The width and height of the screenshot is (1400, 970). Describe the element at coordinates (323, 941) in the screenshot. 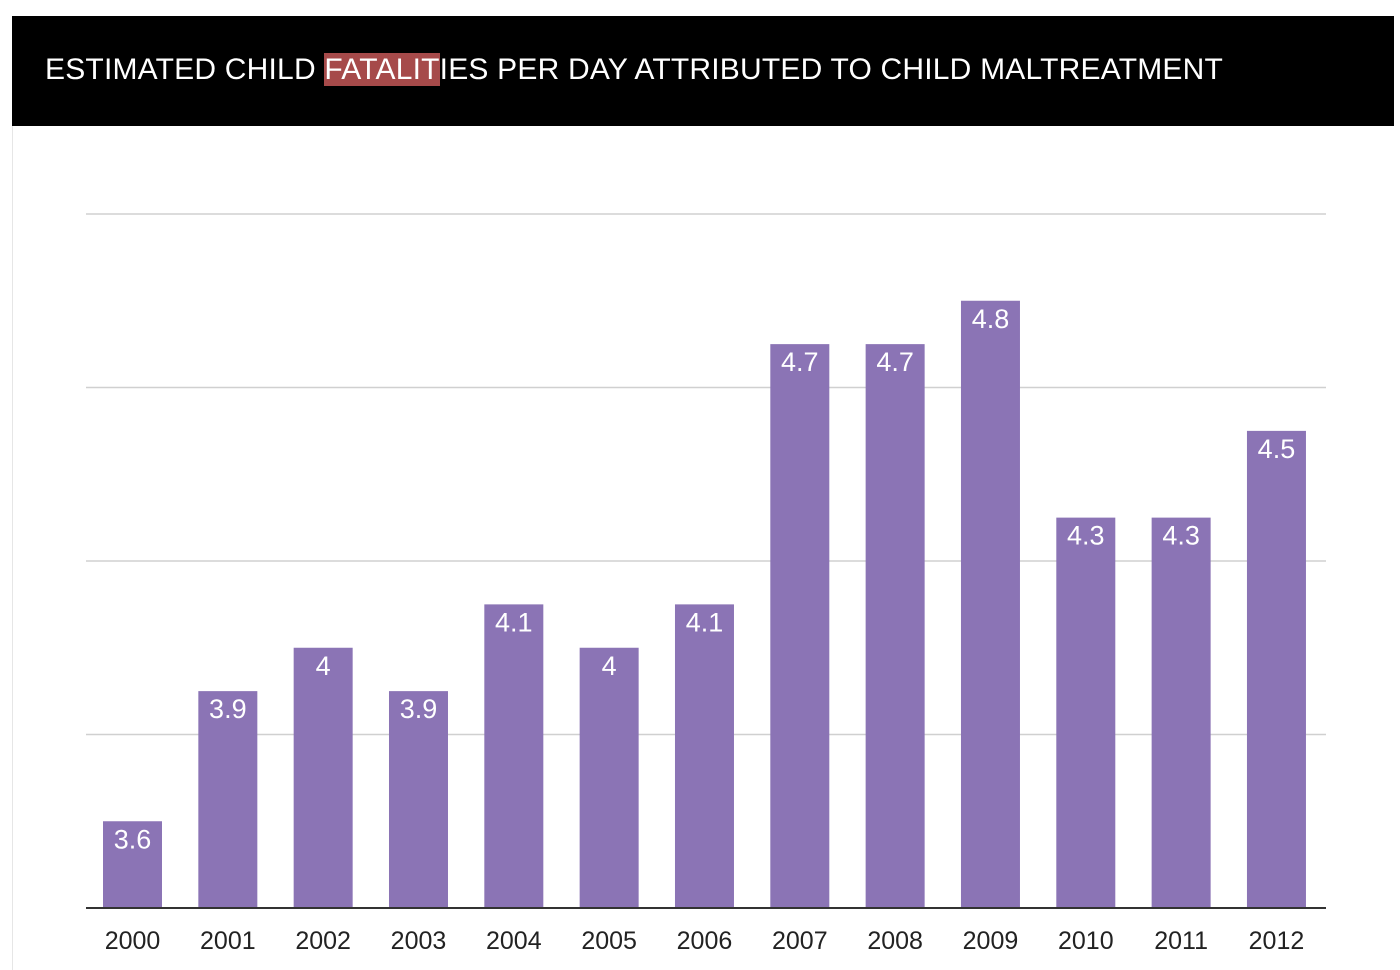

I see `x-tick-label: 2002` at that location.